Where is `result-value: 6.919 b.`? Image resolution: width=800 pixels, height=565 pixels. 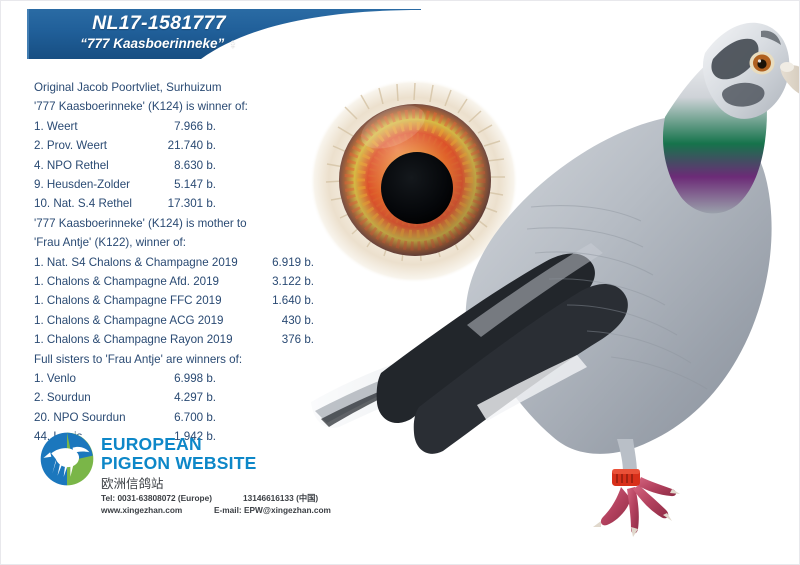 result-value: 6.919 b. is located at coordinates (293, 262).